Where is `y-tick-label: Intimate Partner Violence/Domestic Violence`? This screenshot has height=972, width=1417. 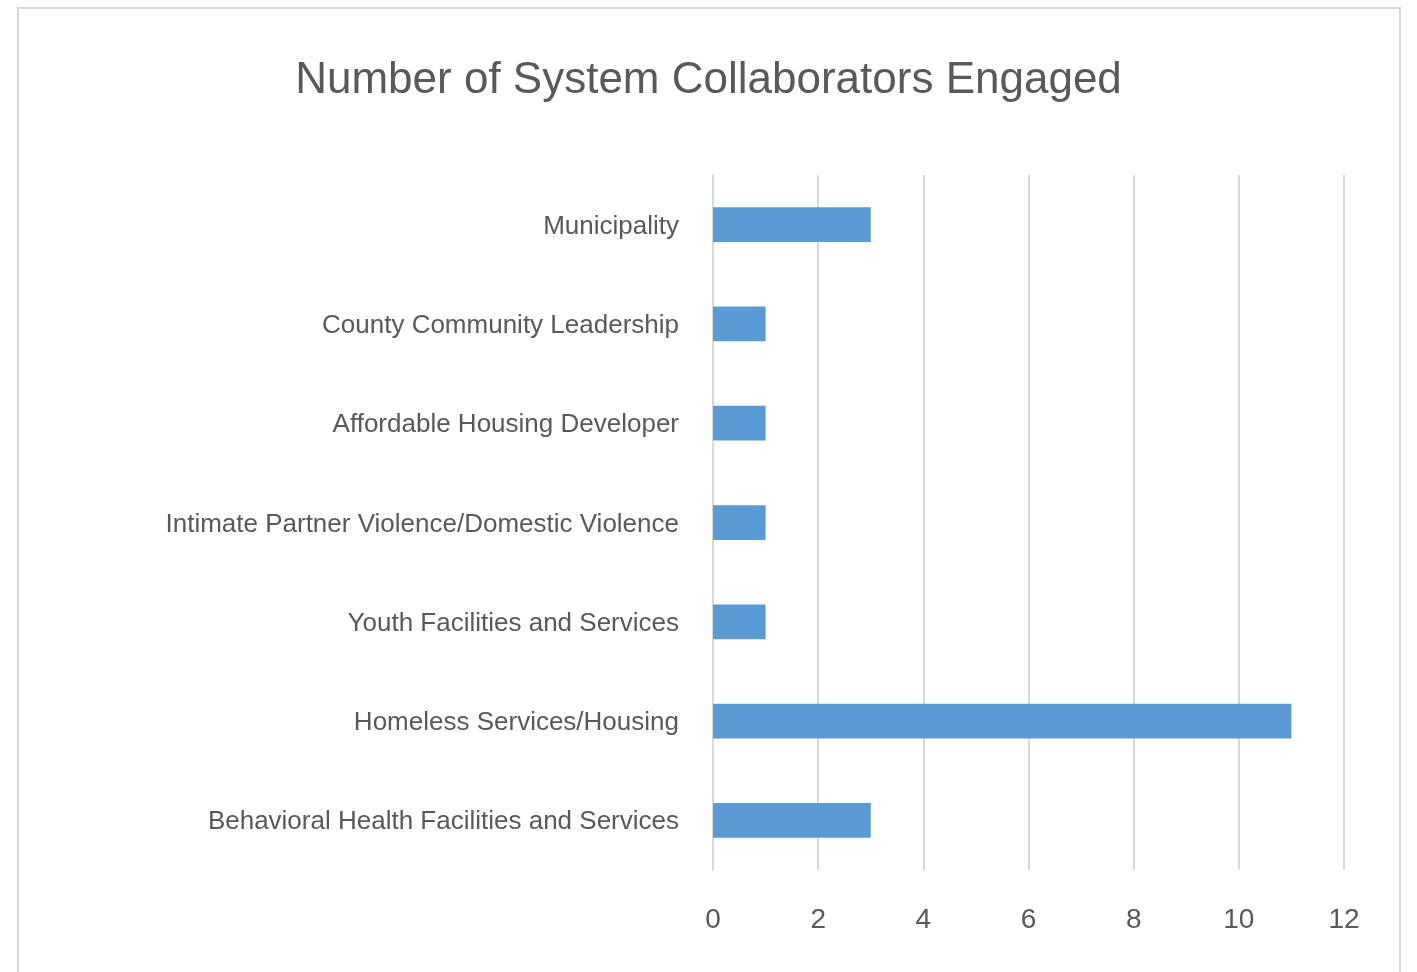 y-tick-label: Intimate Partner Violence/Domestic Violence is located at coordinates (422, 522).